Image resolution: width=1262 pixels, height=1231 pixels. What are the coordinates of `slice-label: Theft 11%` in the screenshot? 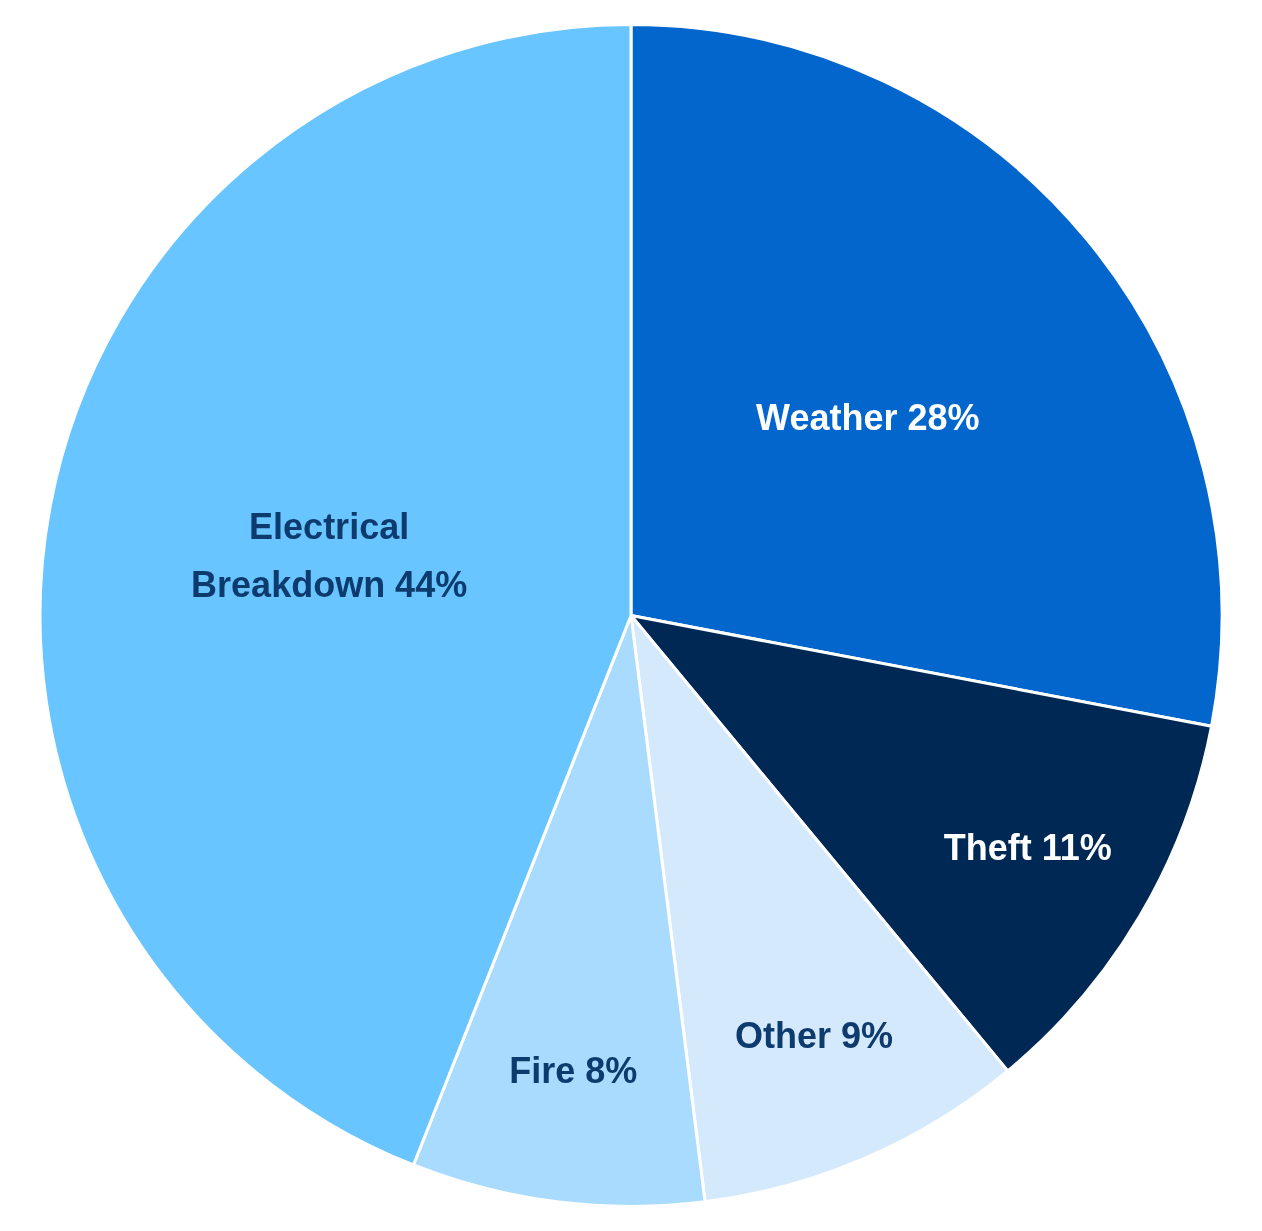 It's located at (1027, 848).